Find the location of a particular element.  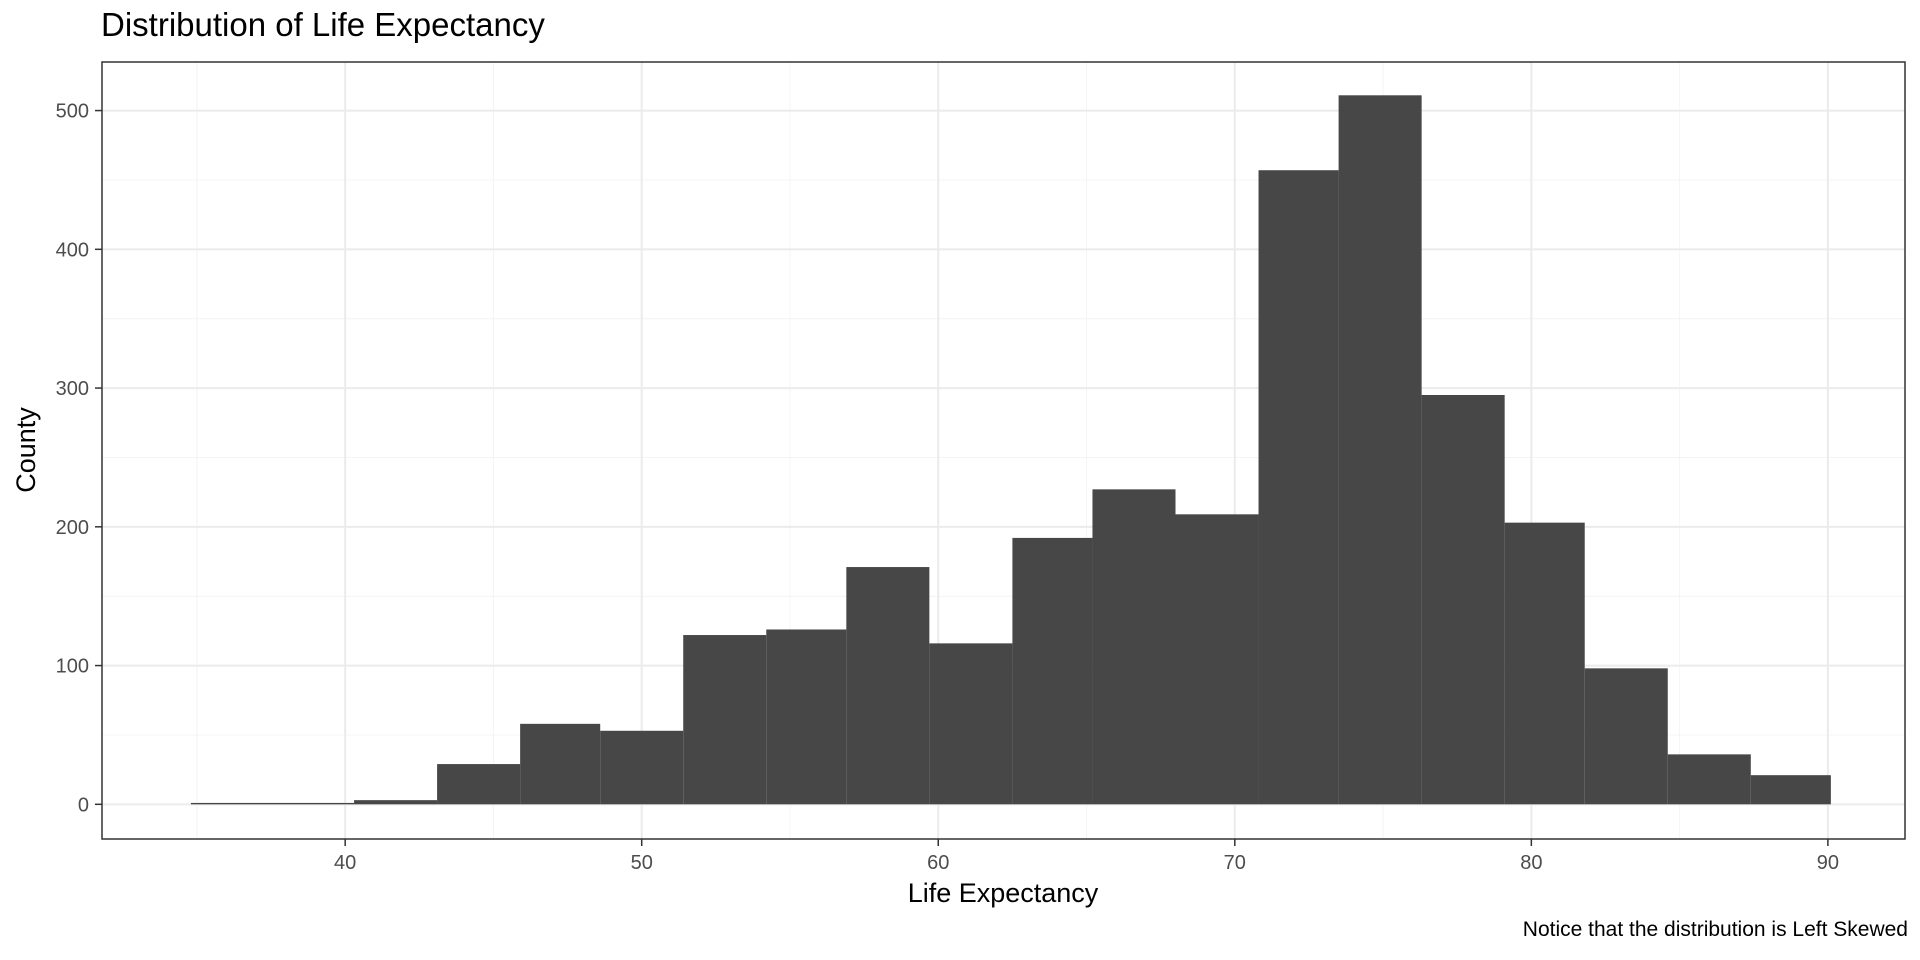

x-tick-label: 60 is located at coordinates (938, 863).